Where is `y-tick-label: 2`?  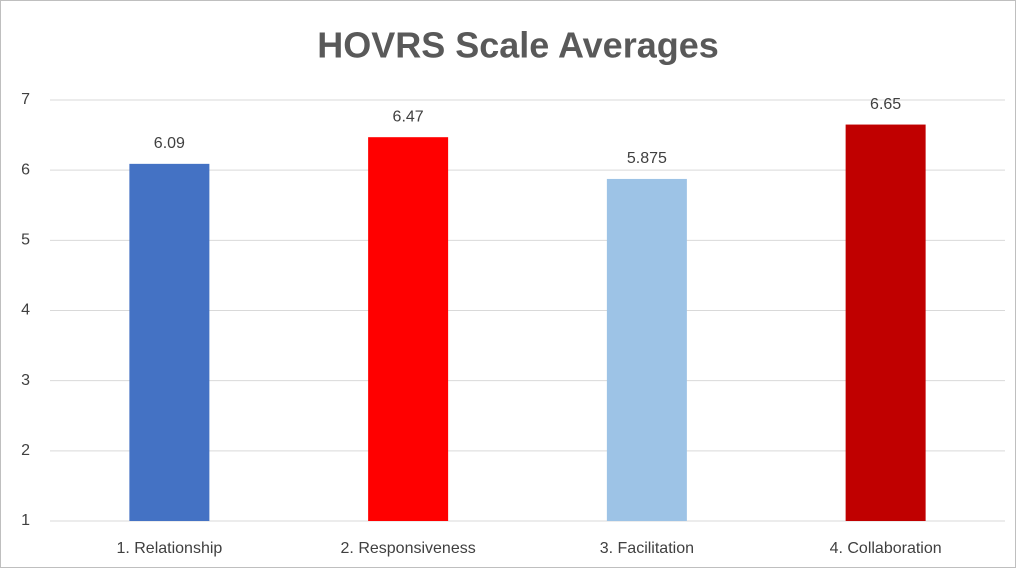
y-tick-label: 2 is located at coordinates (25, 450).